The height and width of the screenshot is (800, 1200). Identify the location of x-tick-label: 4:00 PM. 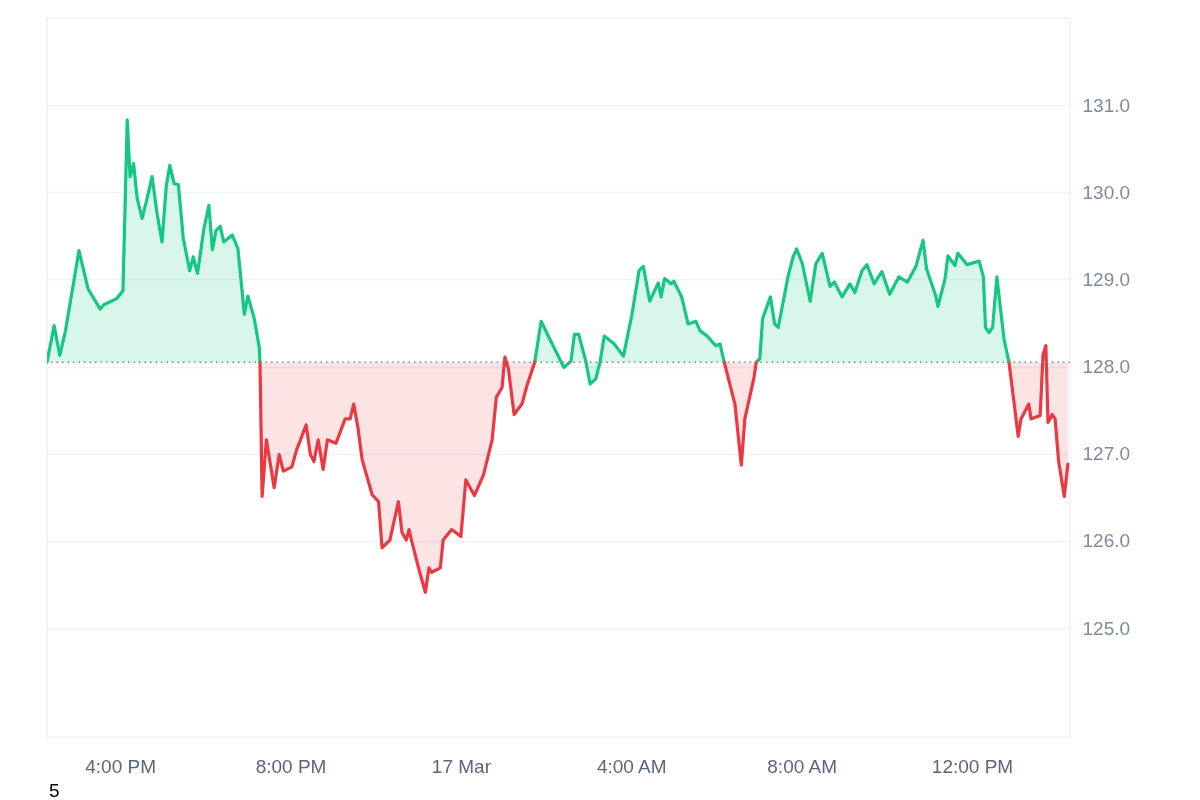
(120, 766).